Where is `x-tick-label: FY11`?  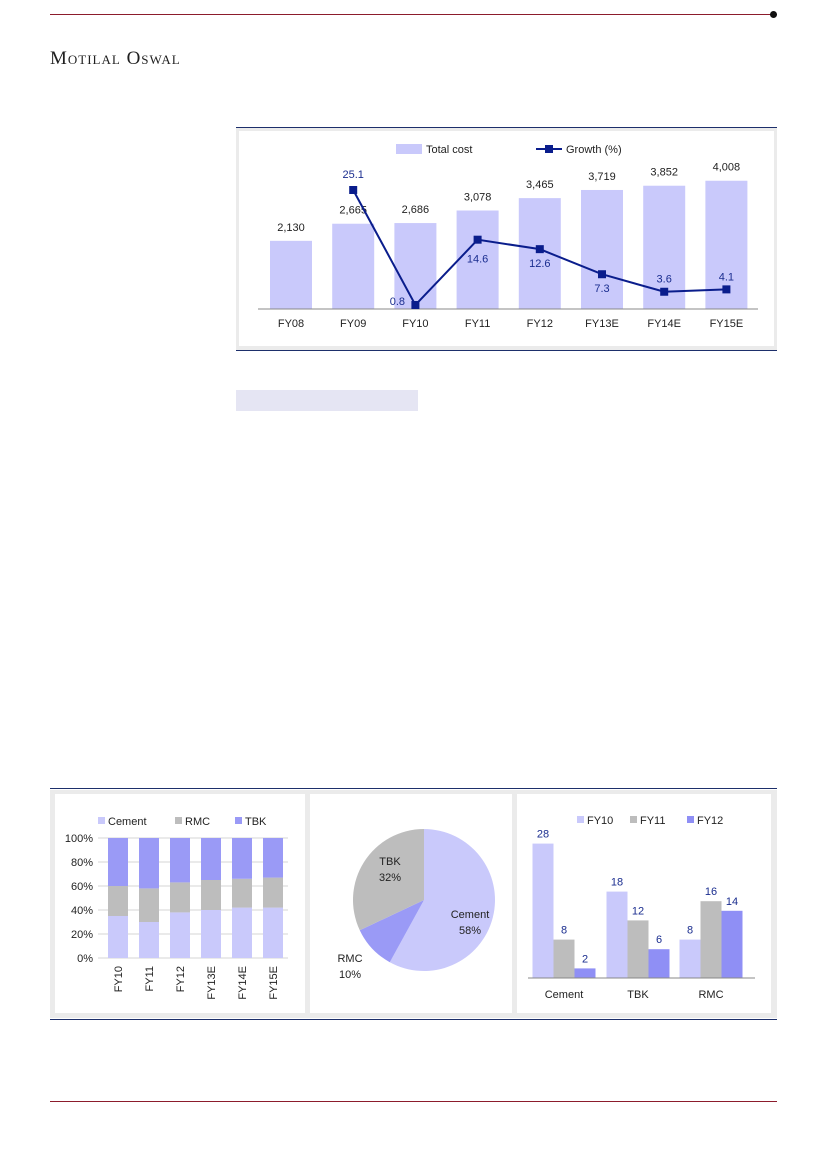 x-tick-label: FY11 is located at coordinates (150, 978).